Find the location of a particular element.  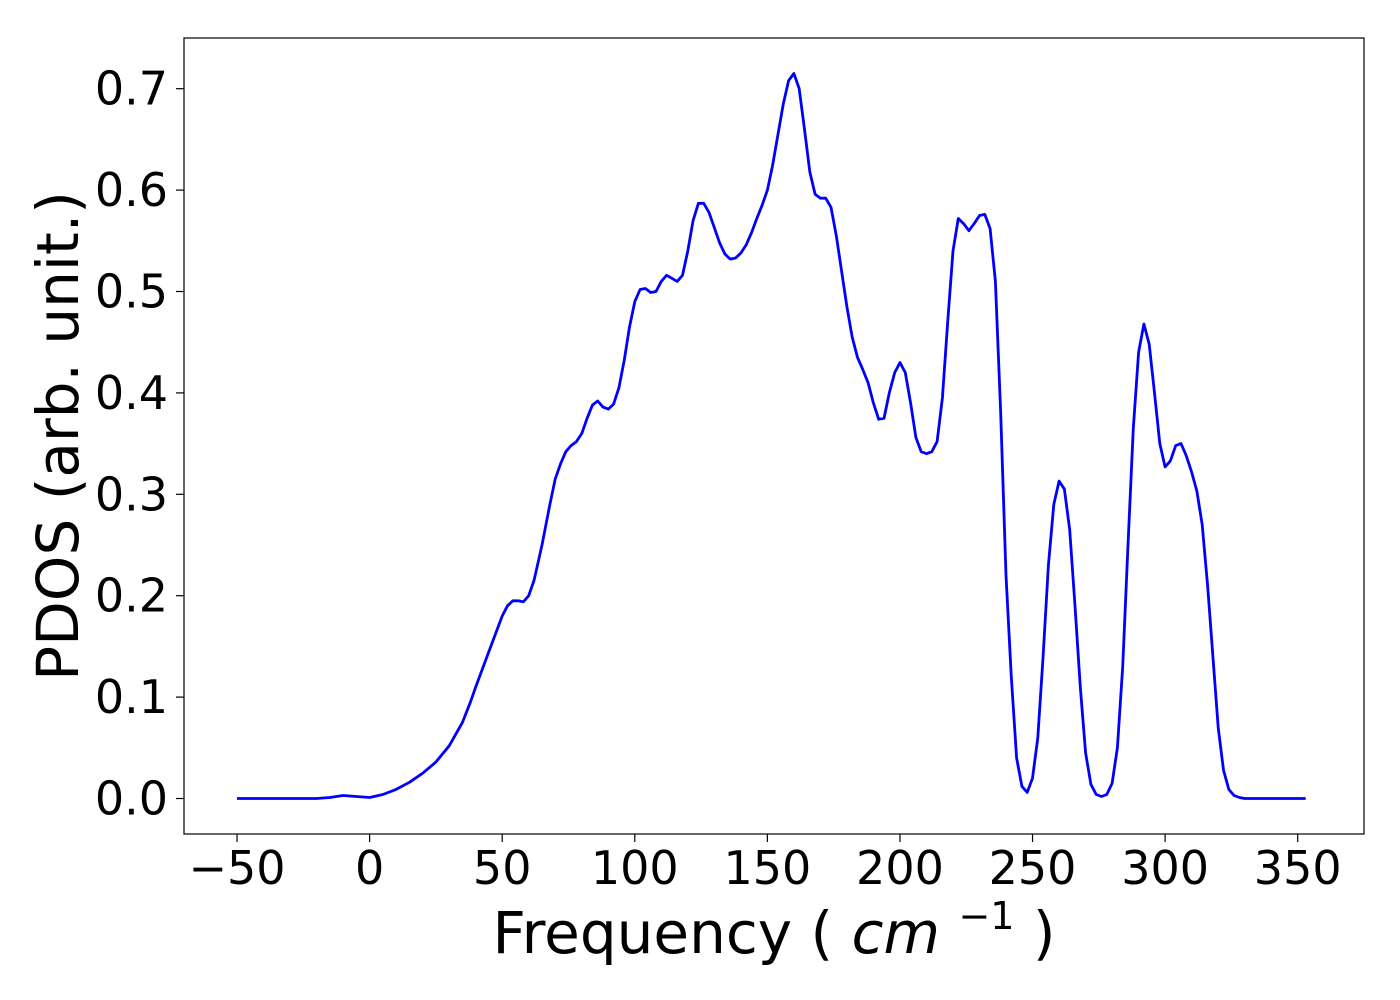

y-tick-label: 0.5 is located at coordinates (131, 292).